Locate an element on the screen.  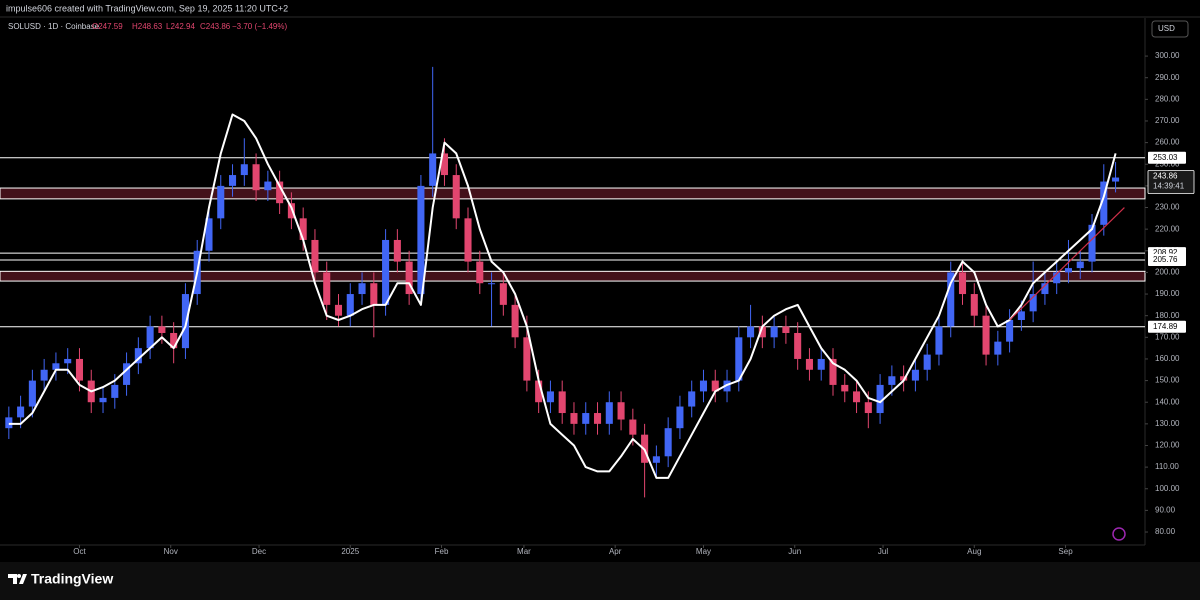
y-tick-label: 150.00 is located at coordinates (1167, 380).